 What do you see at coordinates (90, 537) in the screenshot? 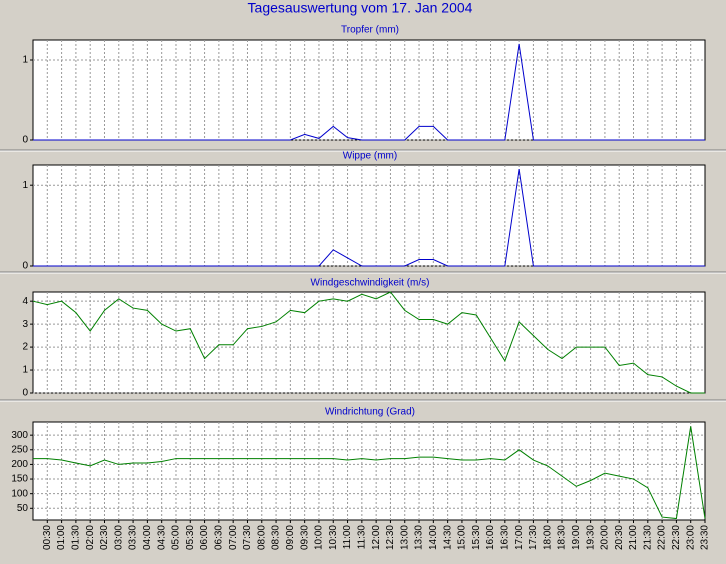
I see `x-tick-label: 02:00` at bounding box center [90, 537].